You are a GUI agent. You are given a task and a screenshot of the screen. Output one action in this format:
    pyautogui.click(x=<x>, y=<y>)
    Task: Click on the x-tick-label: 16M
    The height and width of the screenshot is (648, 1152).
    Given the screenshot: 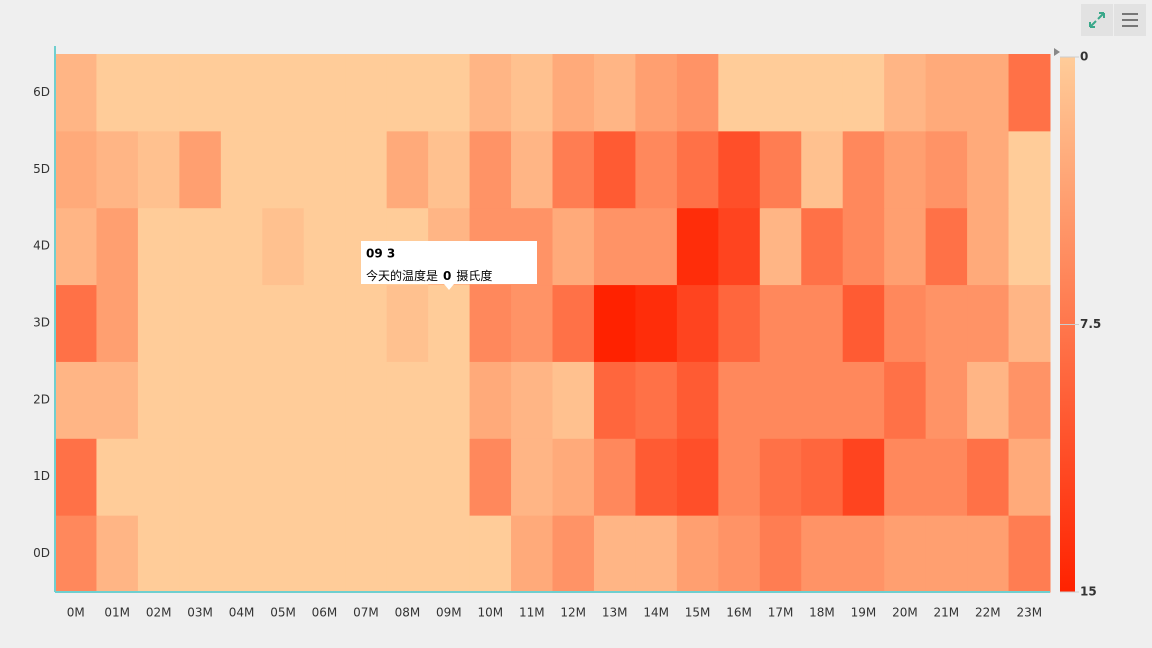 What is the action you would take?
    pyautogui.click(x=739, y=613)
    